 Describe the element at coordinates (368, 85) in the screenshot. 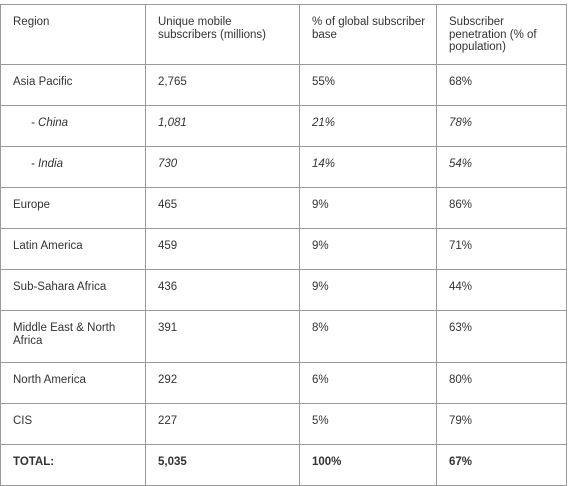

I see `cell-share: 55%` at that location.